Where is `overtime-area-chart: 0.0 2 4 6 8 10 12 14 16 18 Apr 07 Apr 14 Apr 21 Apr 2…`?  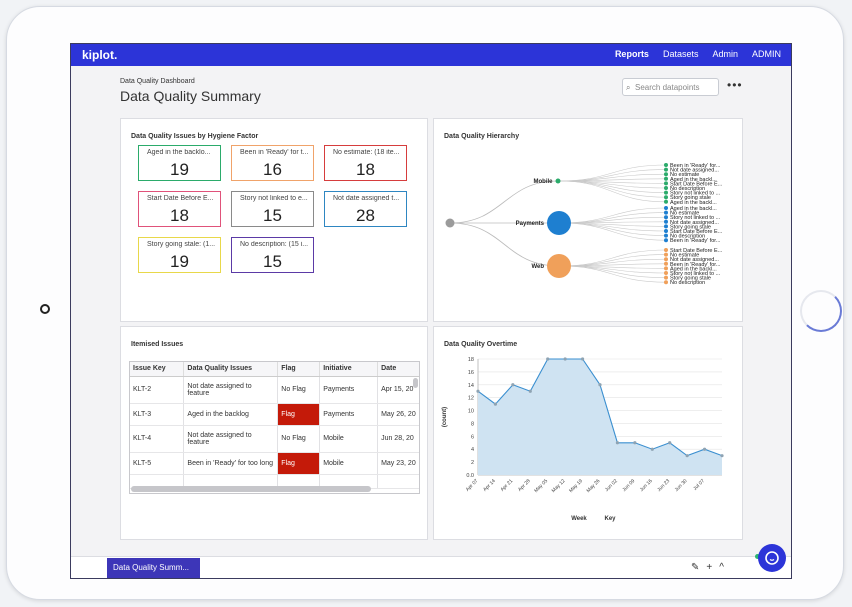 overtime-area-chart: 0.0 2 4 6 8 10 12 14 16 18 Apr 07 Apr 14 Apr 21 Apr 2… is located at coordinates (588, 444).